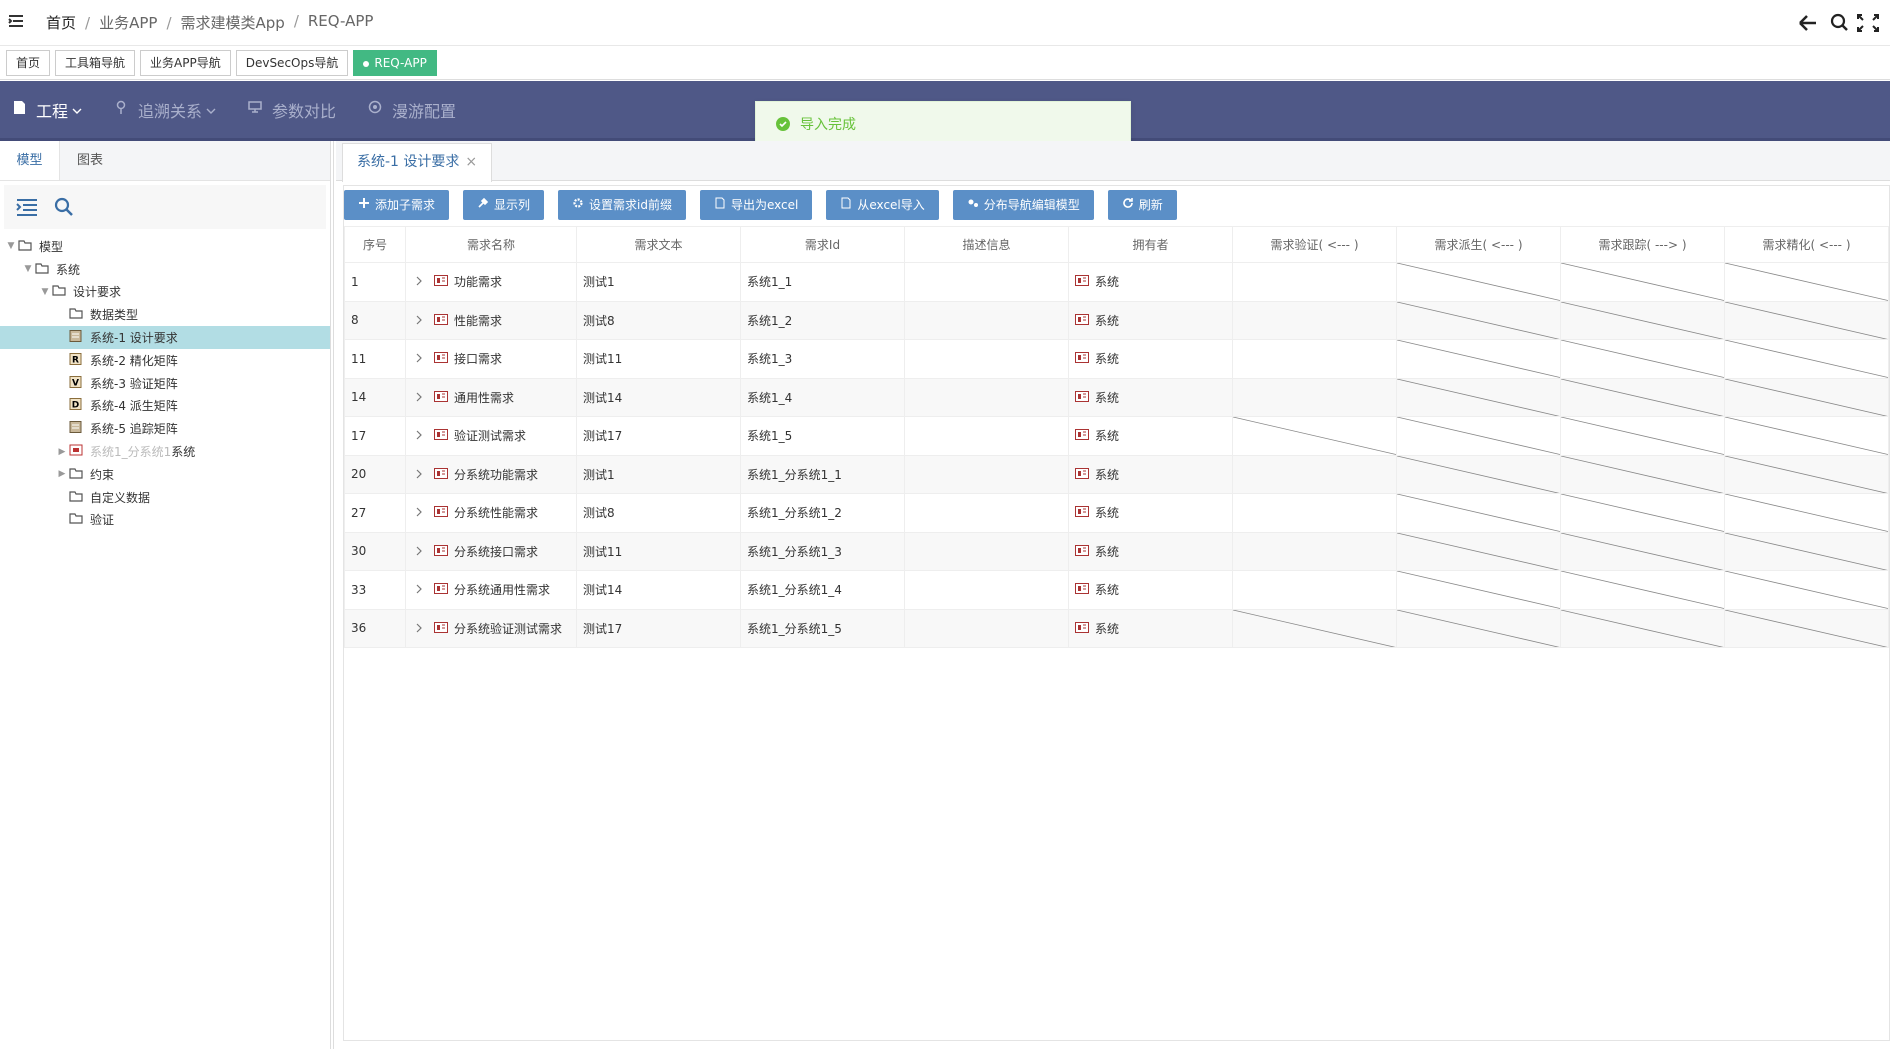 The height and width of the screenshot is (1049, 1890). Describe the element at coordinates (512, 205) in the screenshot. I see `button-label: 显示列` at that location.